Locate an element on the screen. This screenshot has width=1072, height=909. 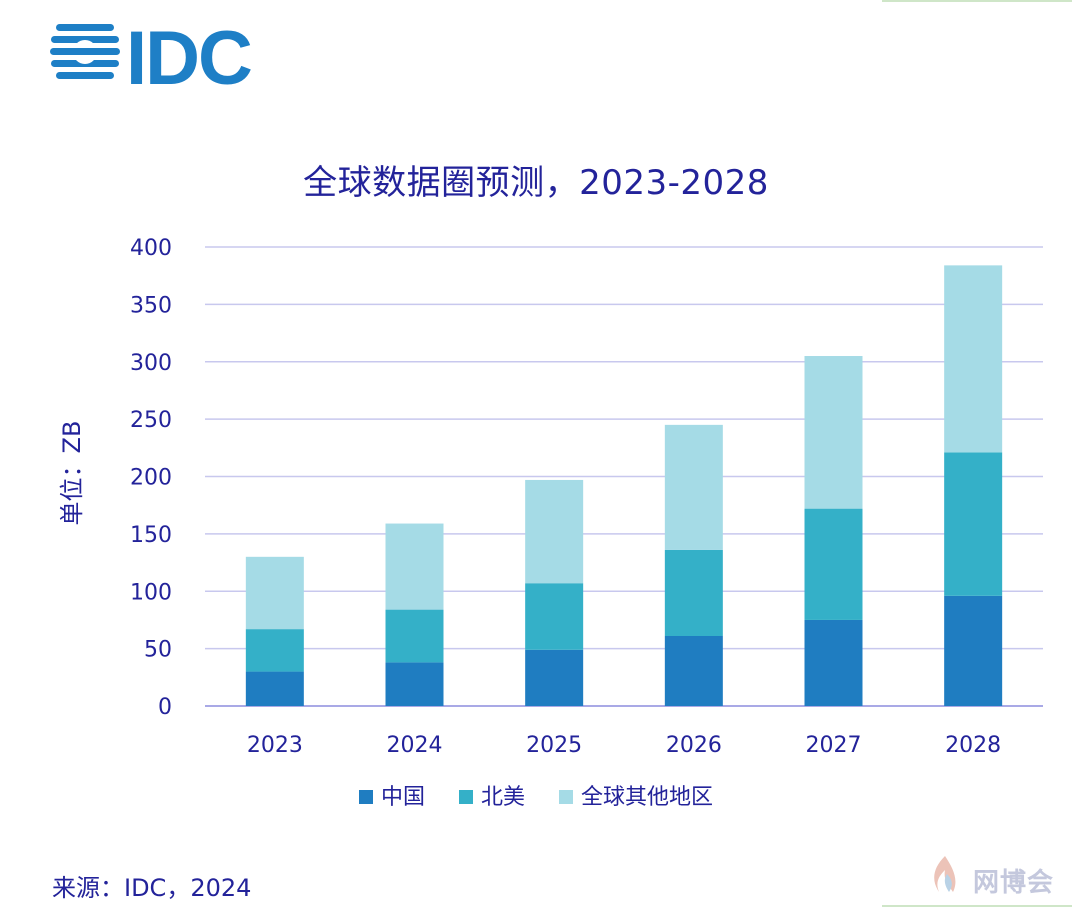
legend: 中国 北美 全球其他地区 is located at coordinates (536, 797).